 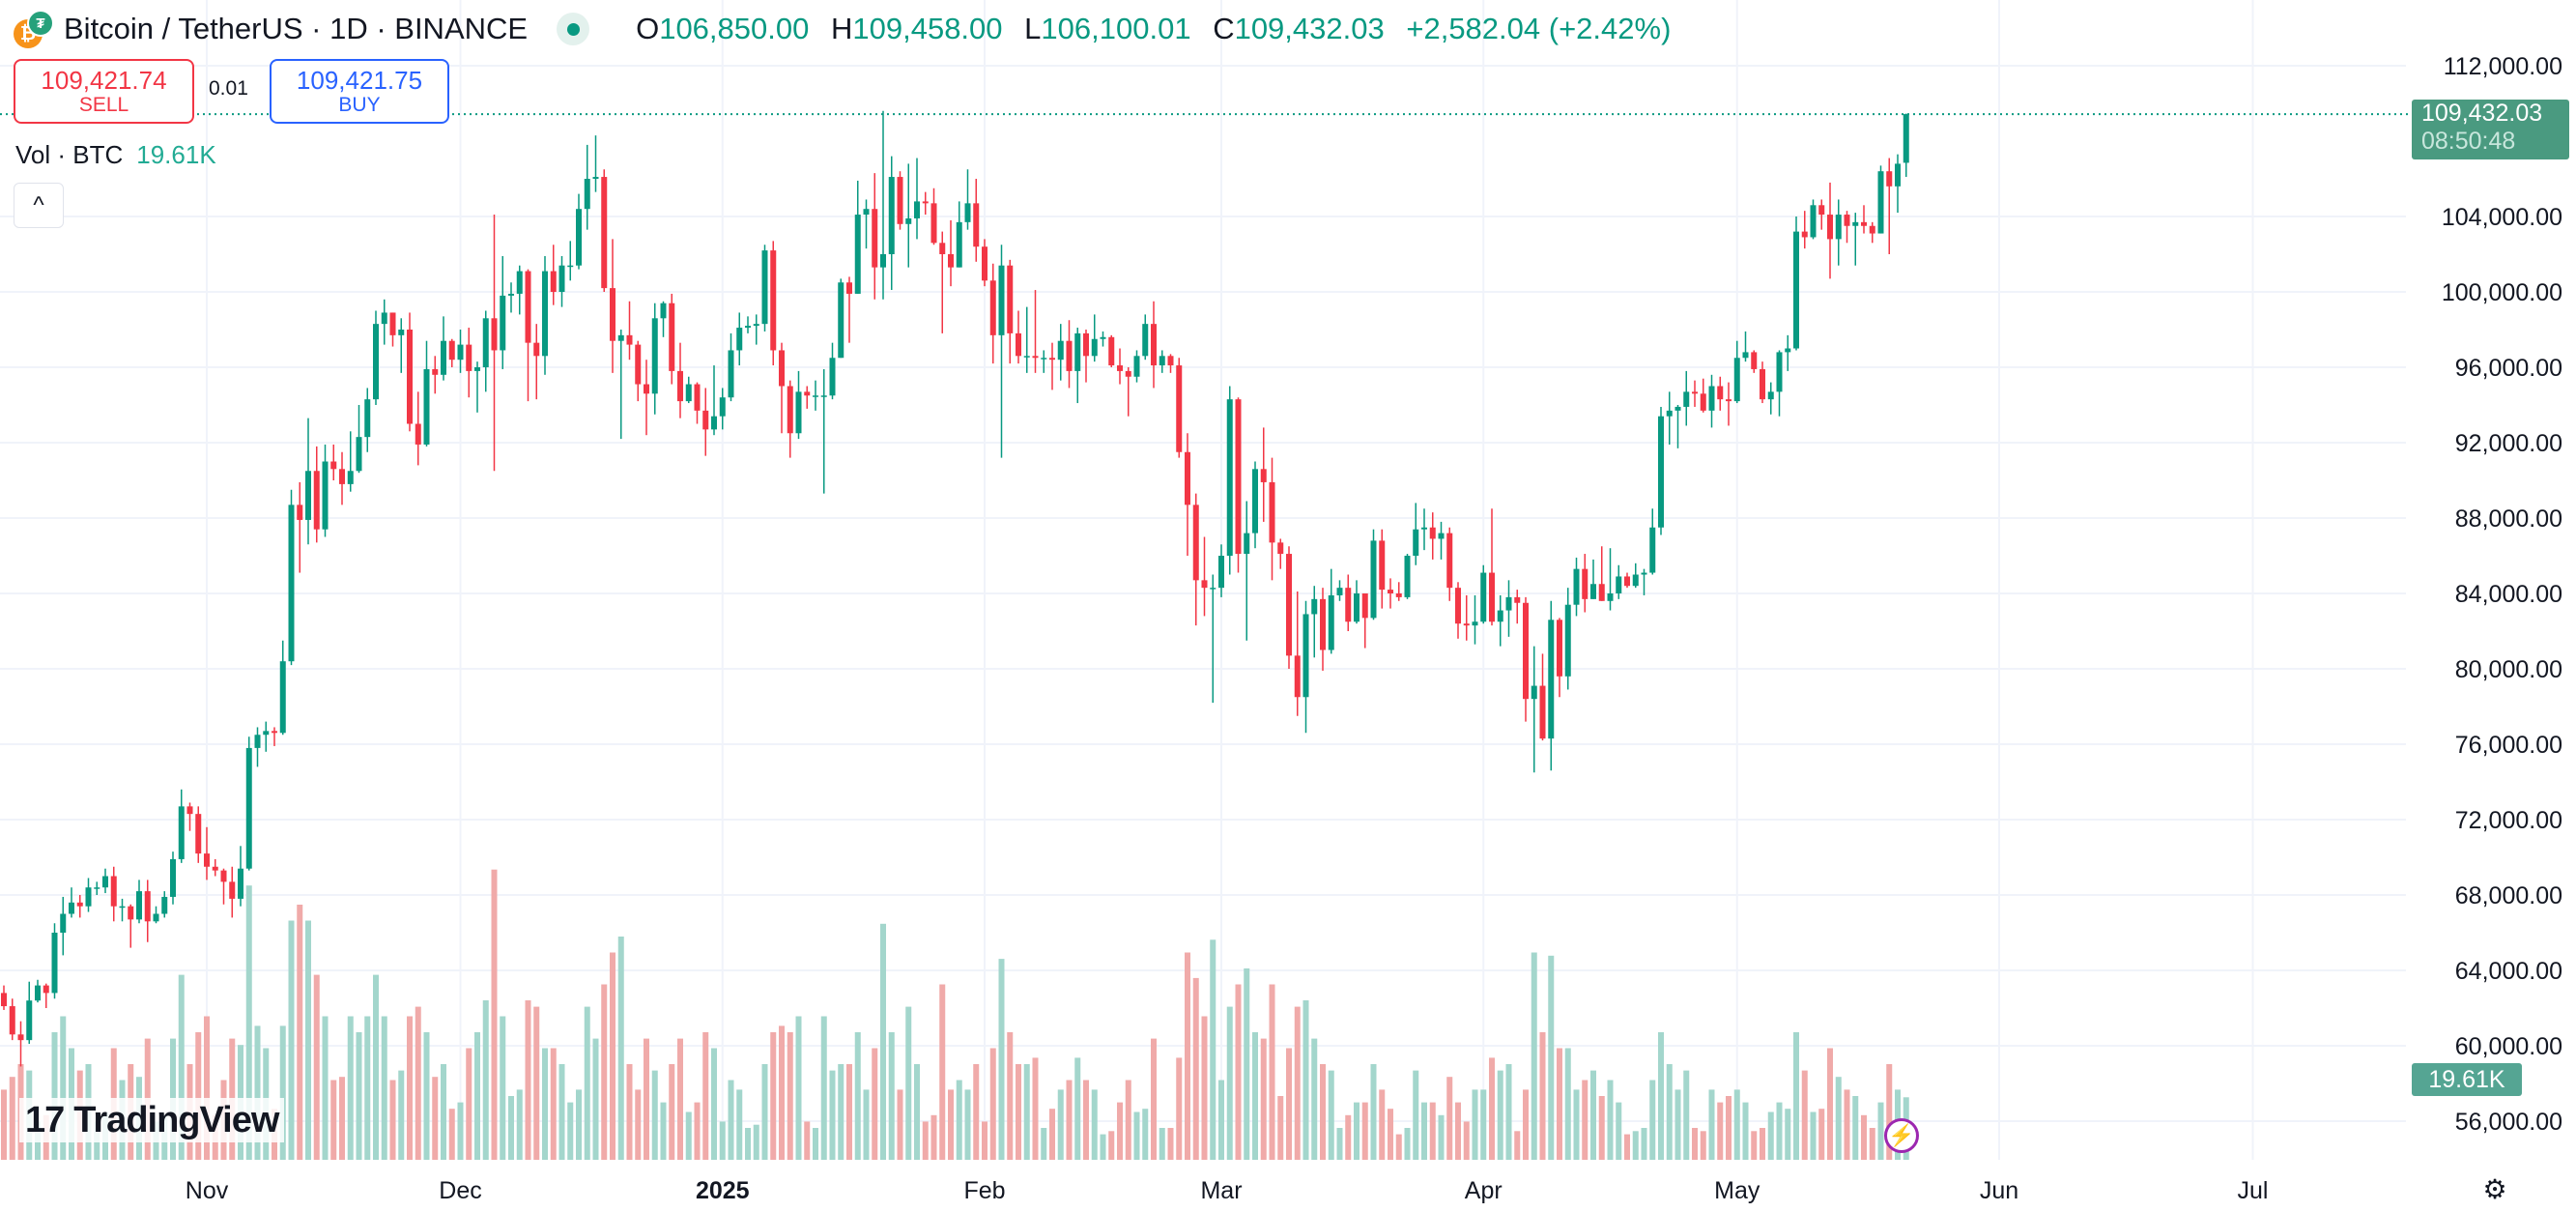 What do you see at coordinates (2509, 821) in the screenshot?
I see `price-tick-label: 72,000.00` at bounding box center [2509, 821].